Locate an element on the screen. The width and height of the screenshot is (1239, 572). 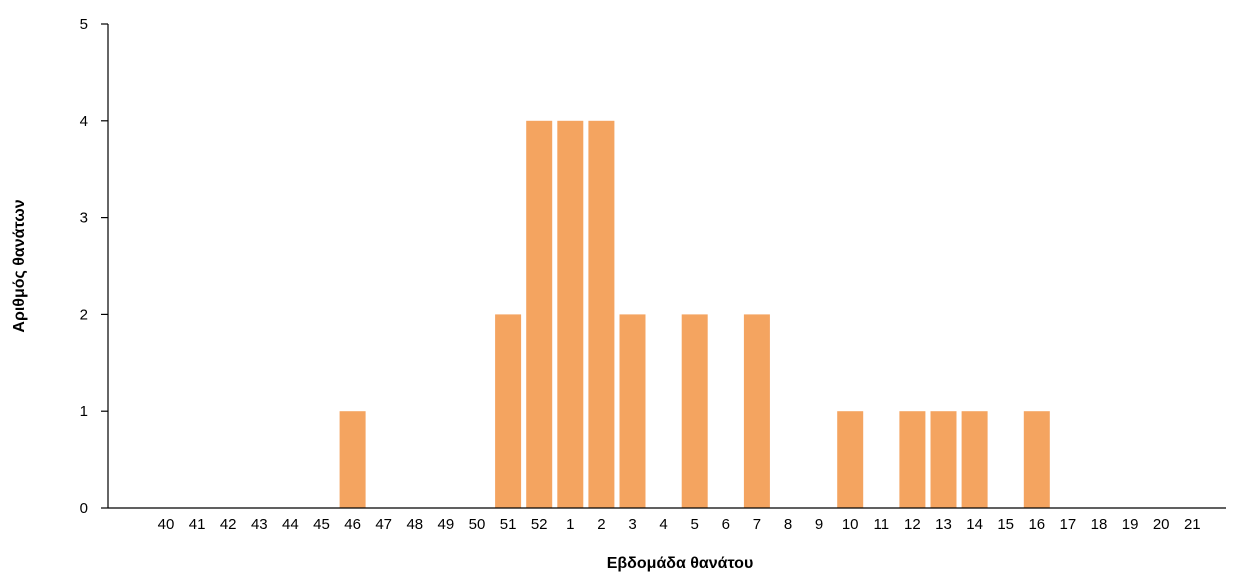
y-tick-label: 3 is located at coordinates (84, 218).